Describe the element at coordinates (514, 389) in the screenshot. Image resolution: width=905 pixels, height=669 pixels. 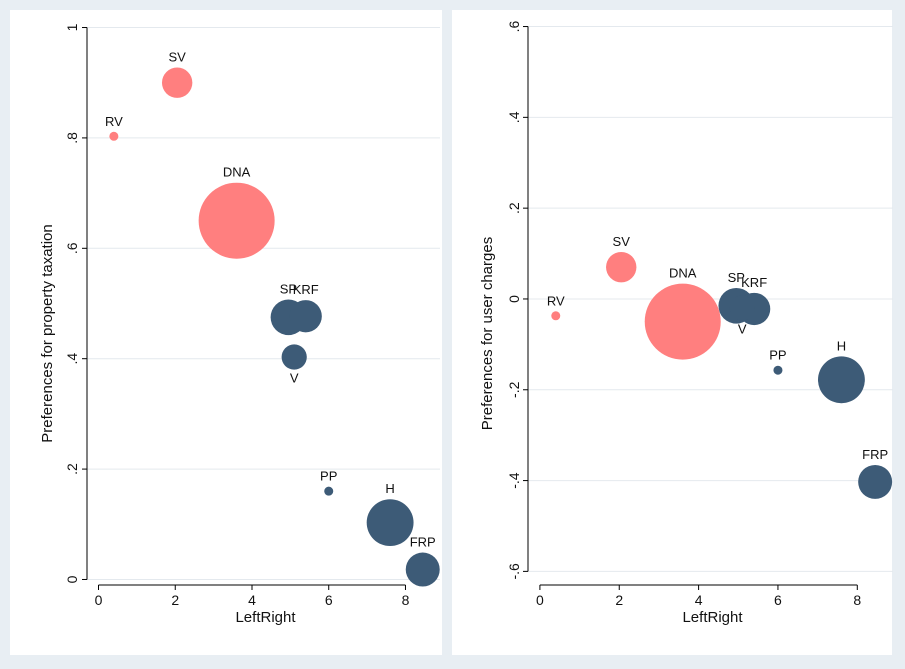
I see `y-tick-label: -.2` at that location.